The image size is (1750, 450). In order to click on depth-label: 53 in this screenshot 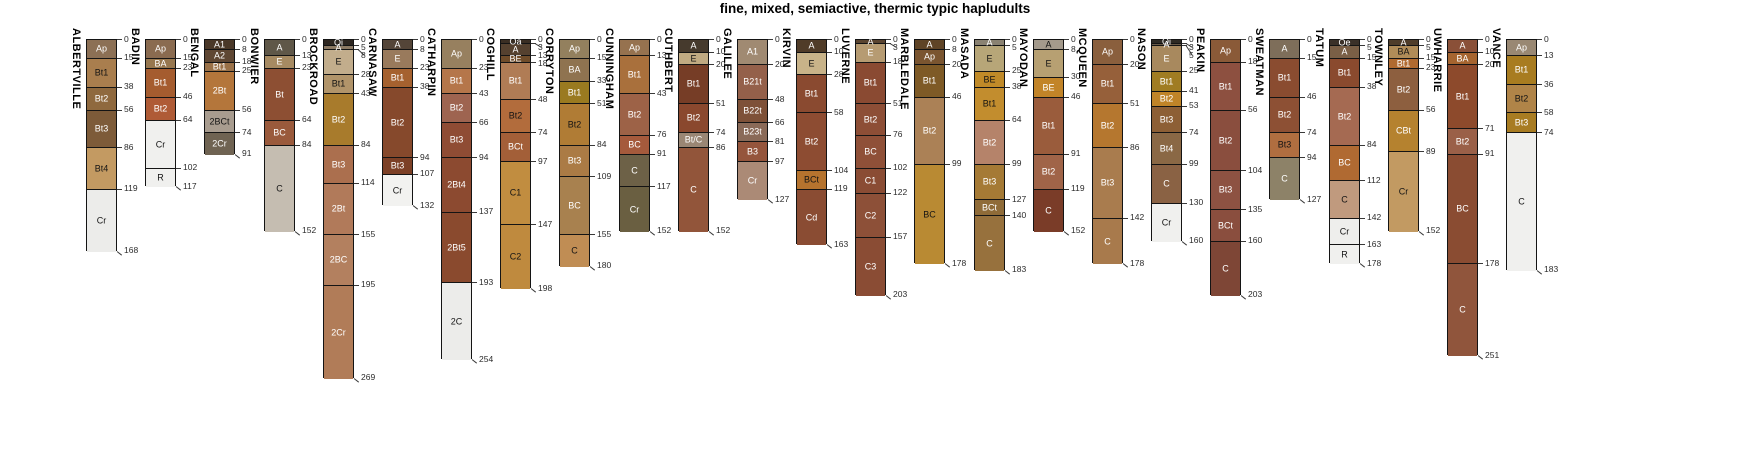, I will do `click(1194, 105)`.